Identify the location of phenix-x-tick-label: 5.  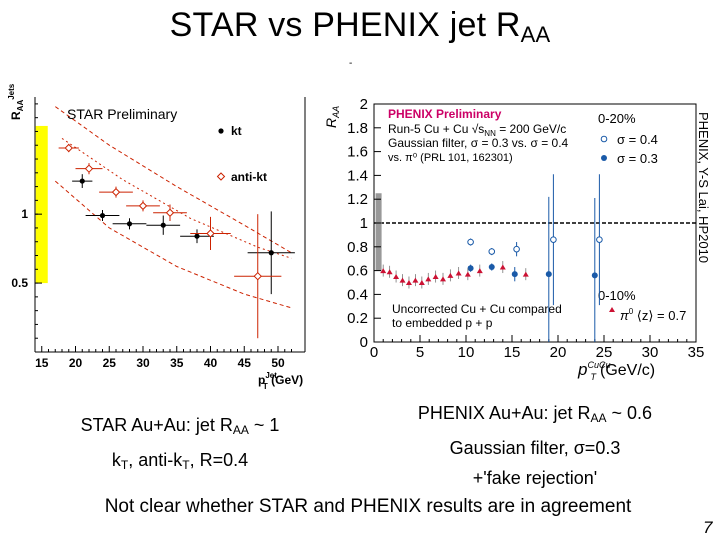
(420, 352).